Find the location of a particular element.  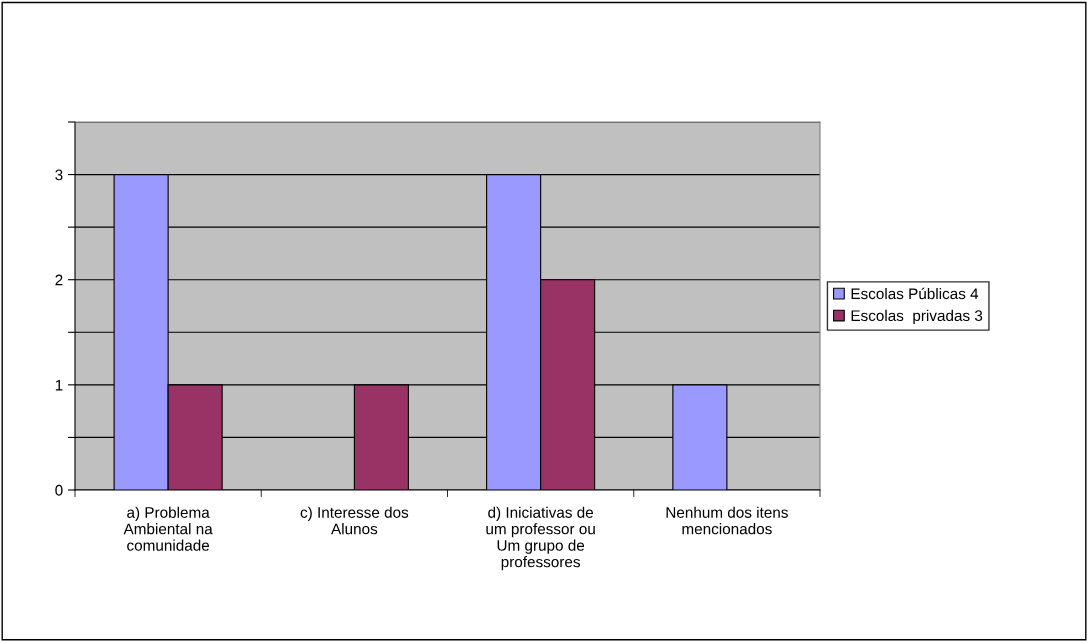

x-tick-label: a) Problema Ambiental na comunidade is located at coordinates (168, 528).